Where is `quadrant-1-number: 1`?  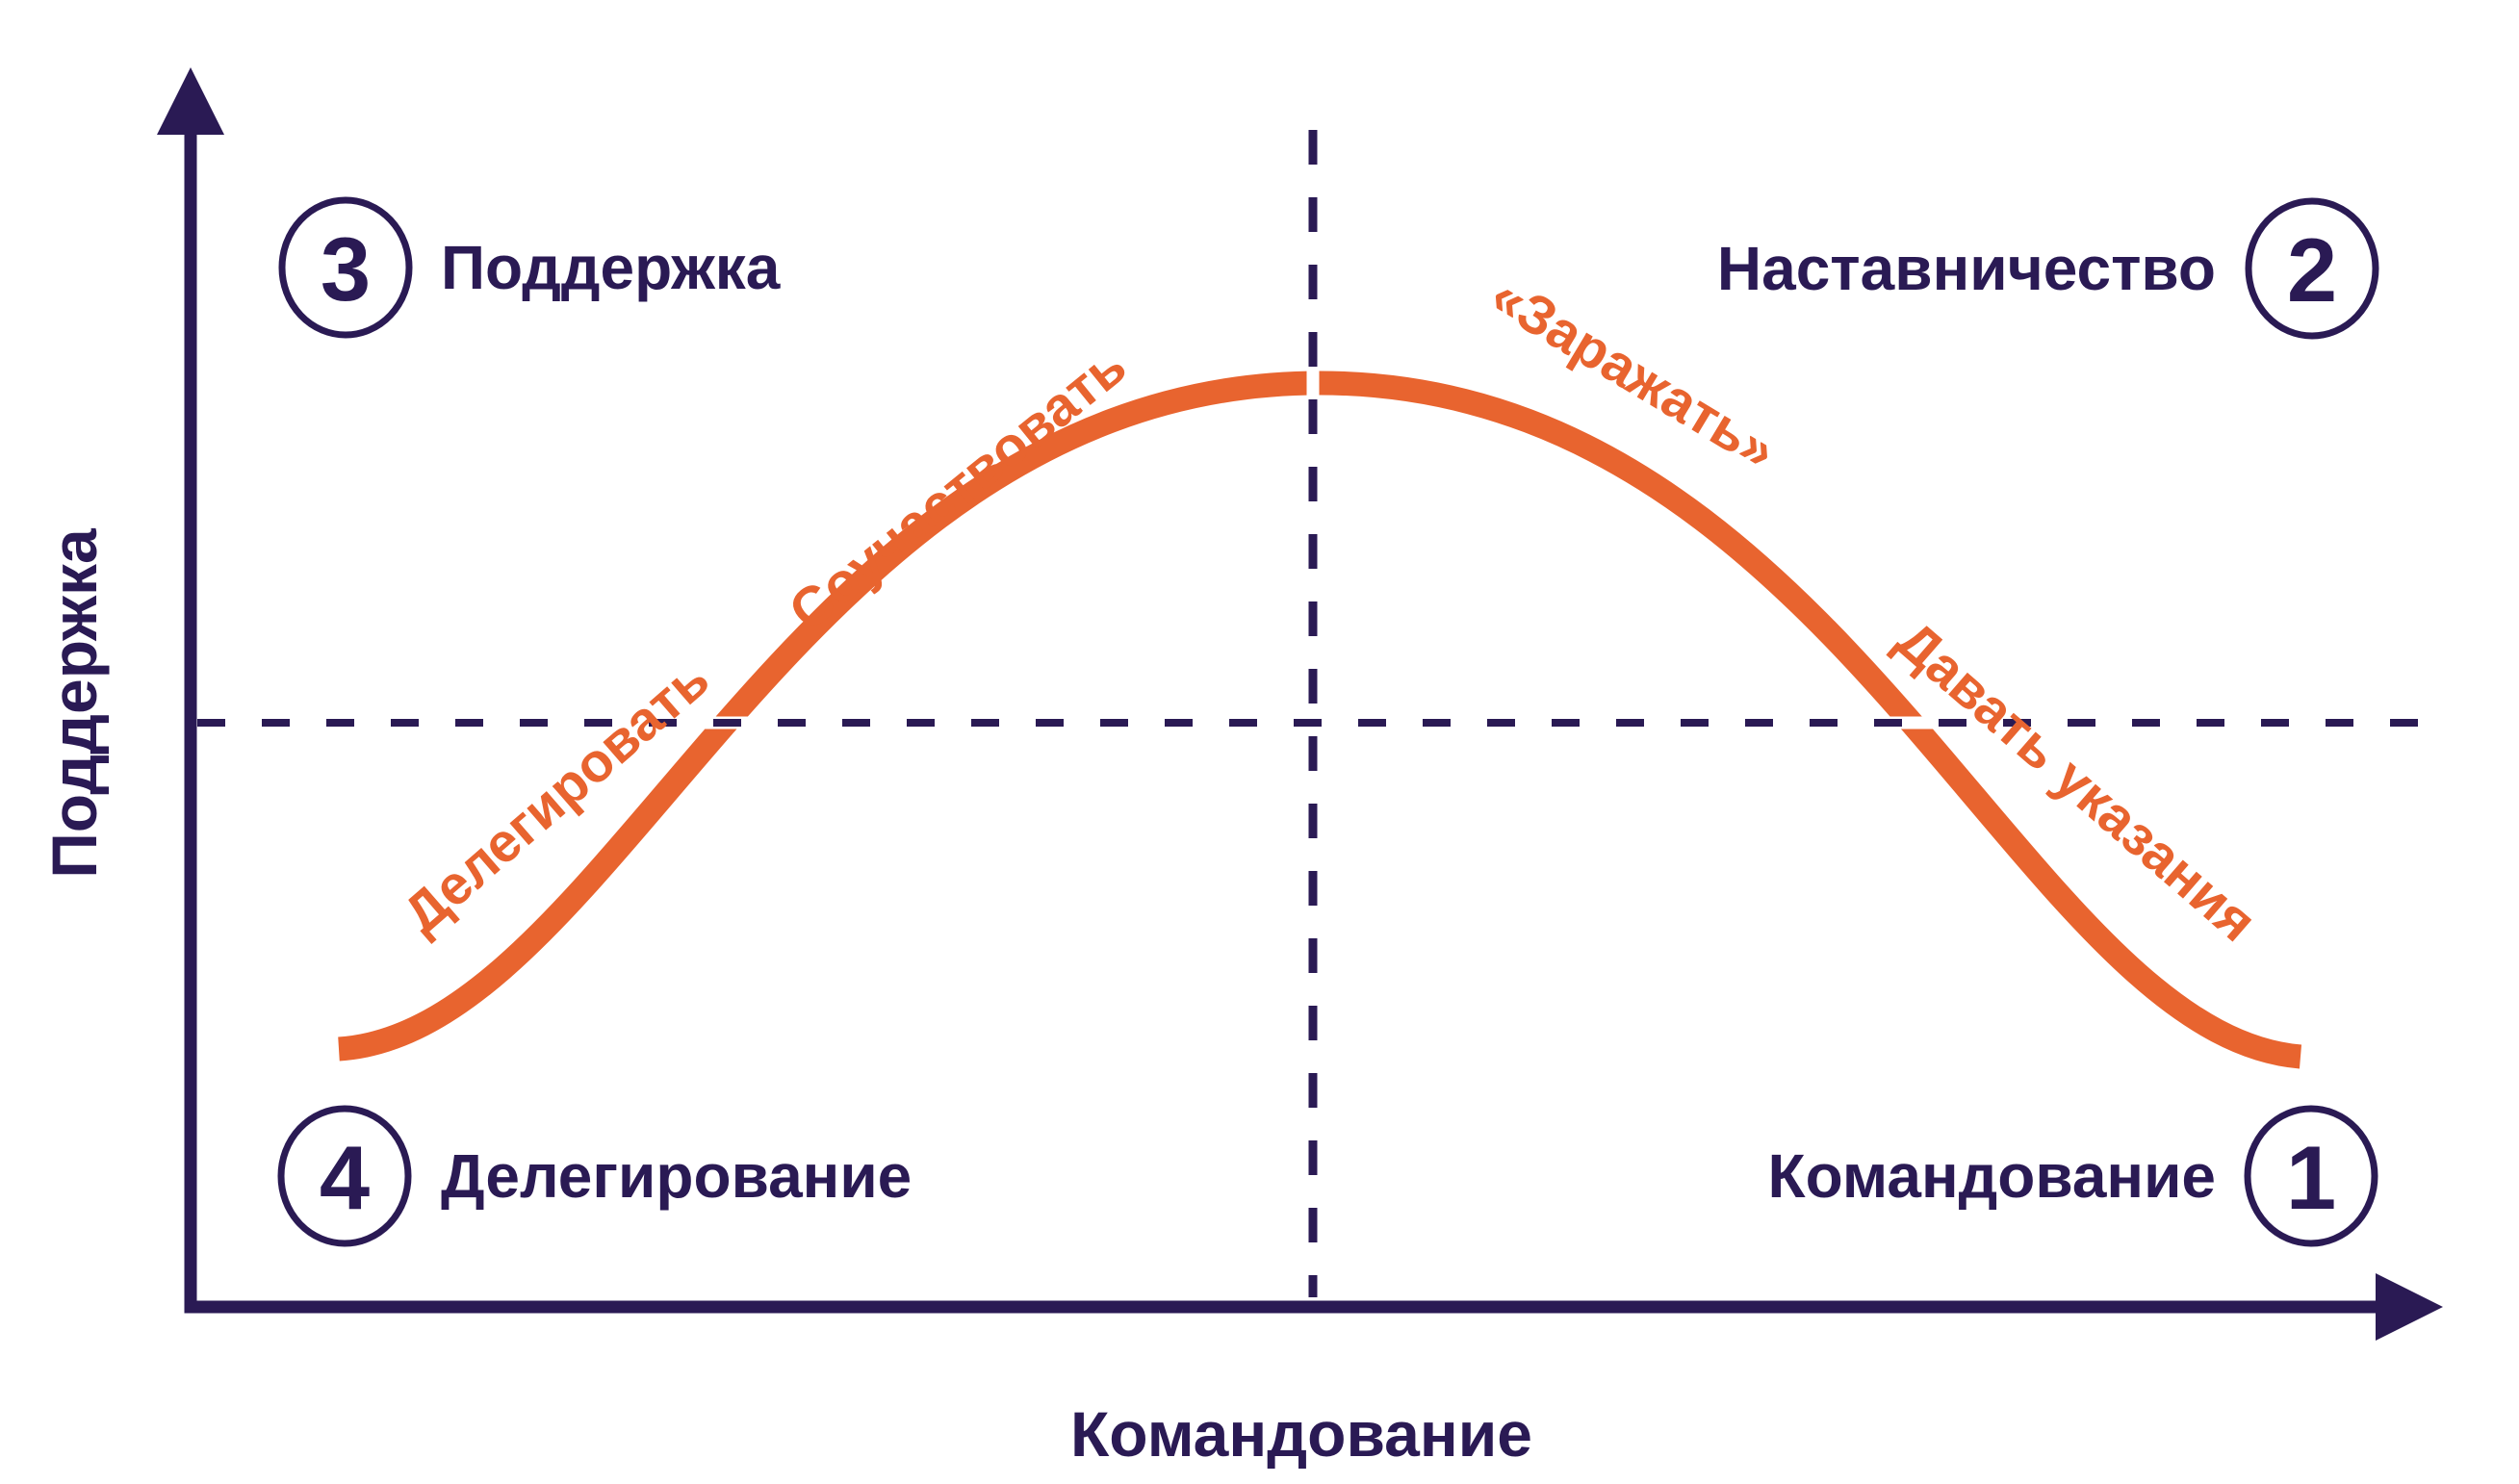
quadrant-1-number: 1 is located at coordinates (2311, 1177).